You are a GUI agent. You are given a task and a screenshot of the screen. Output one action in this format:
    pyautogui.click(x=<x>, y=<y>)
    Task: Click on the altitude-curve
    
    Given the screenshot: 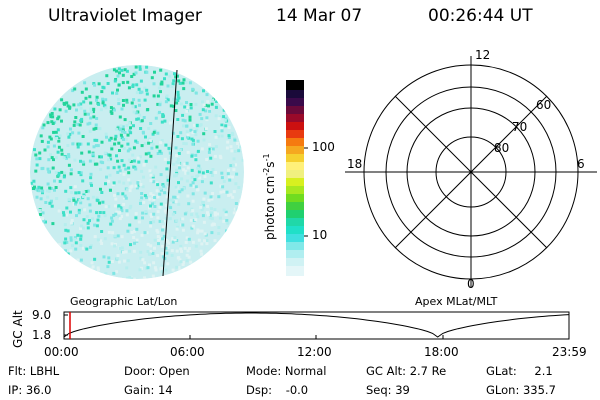 What is the action you would take?
    pyautogui.click(x=316, y=325)
    